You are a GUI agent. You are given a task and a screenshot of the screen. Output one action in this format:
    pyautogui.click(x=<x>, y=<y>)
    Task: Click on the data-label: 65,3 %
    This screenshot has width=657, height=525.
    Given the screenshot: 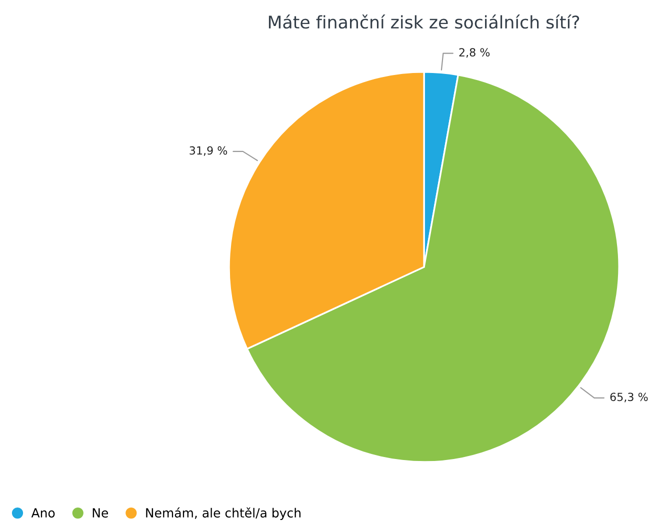 What is the action you would take?
    pyautogui.click(x=629, y=397)
    